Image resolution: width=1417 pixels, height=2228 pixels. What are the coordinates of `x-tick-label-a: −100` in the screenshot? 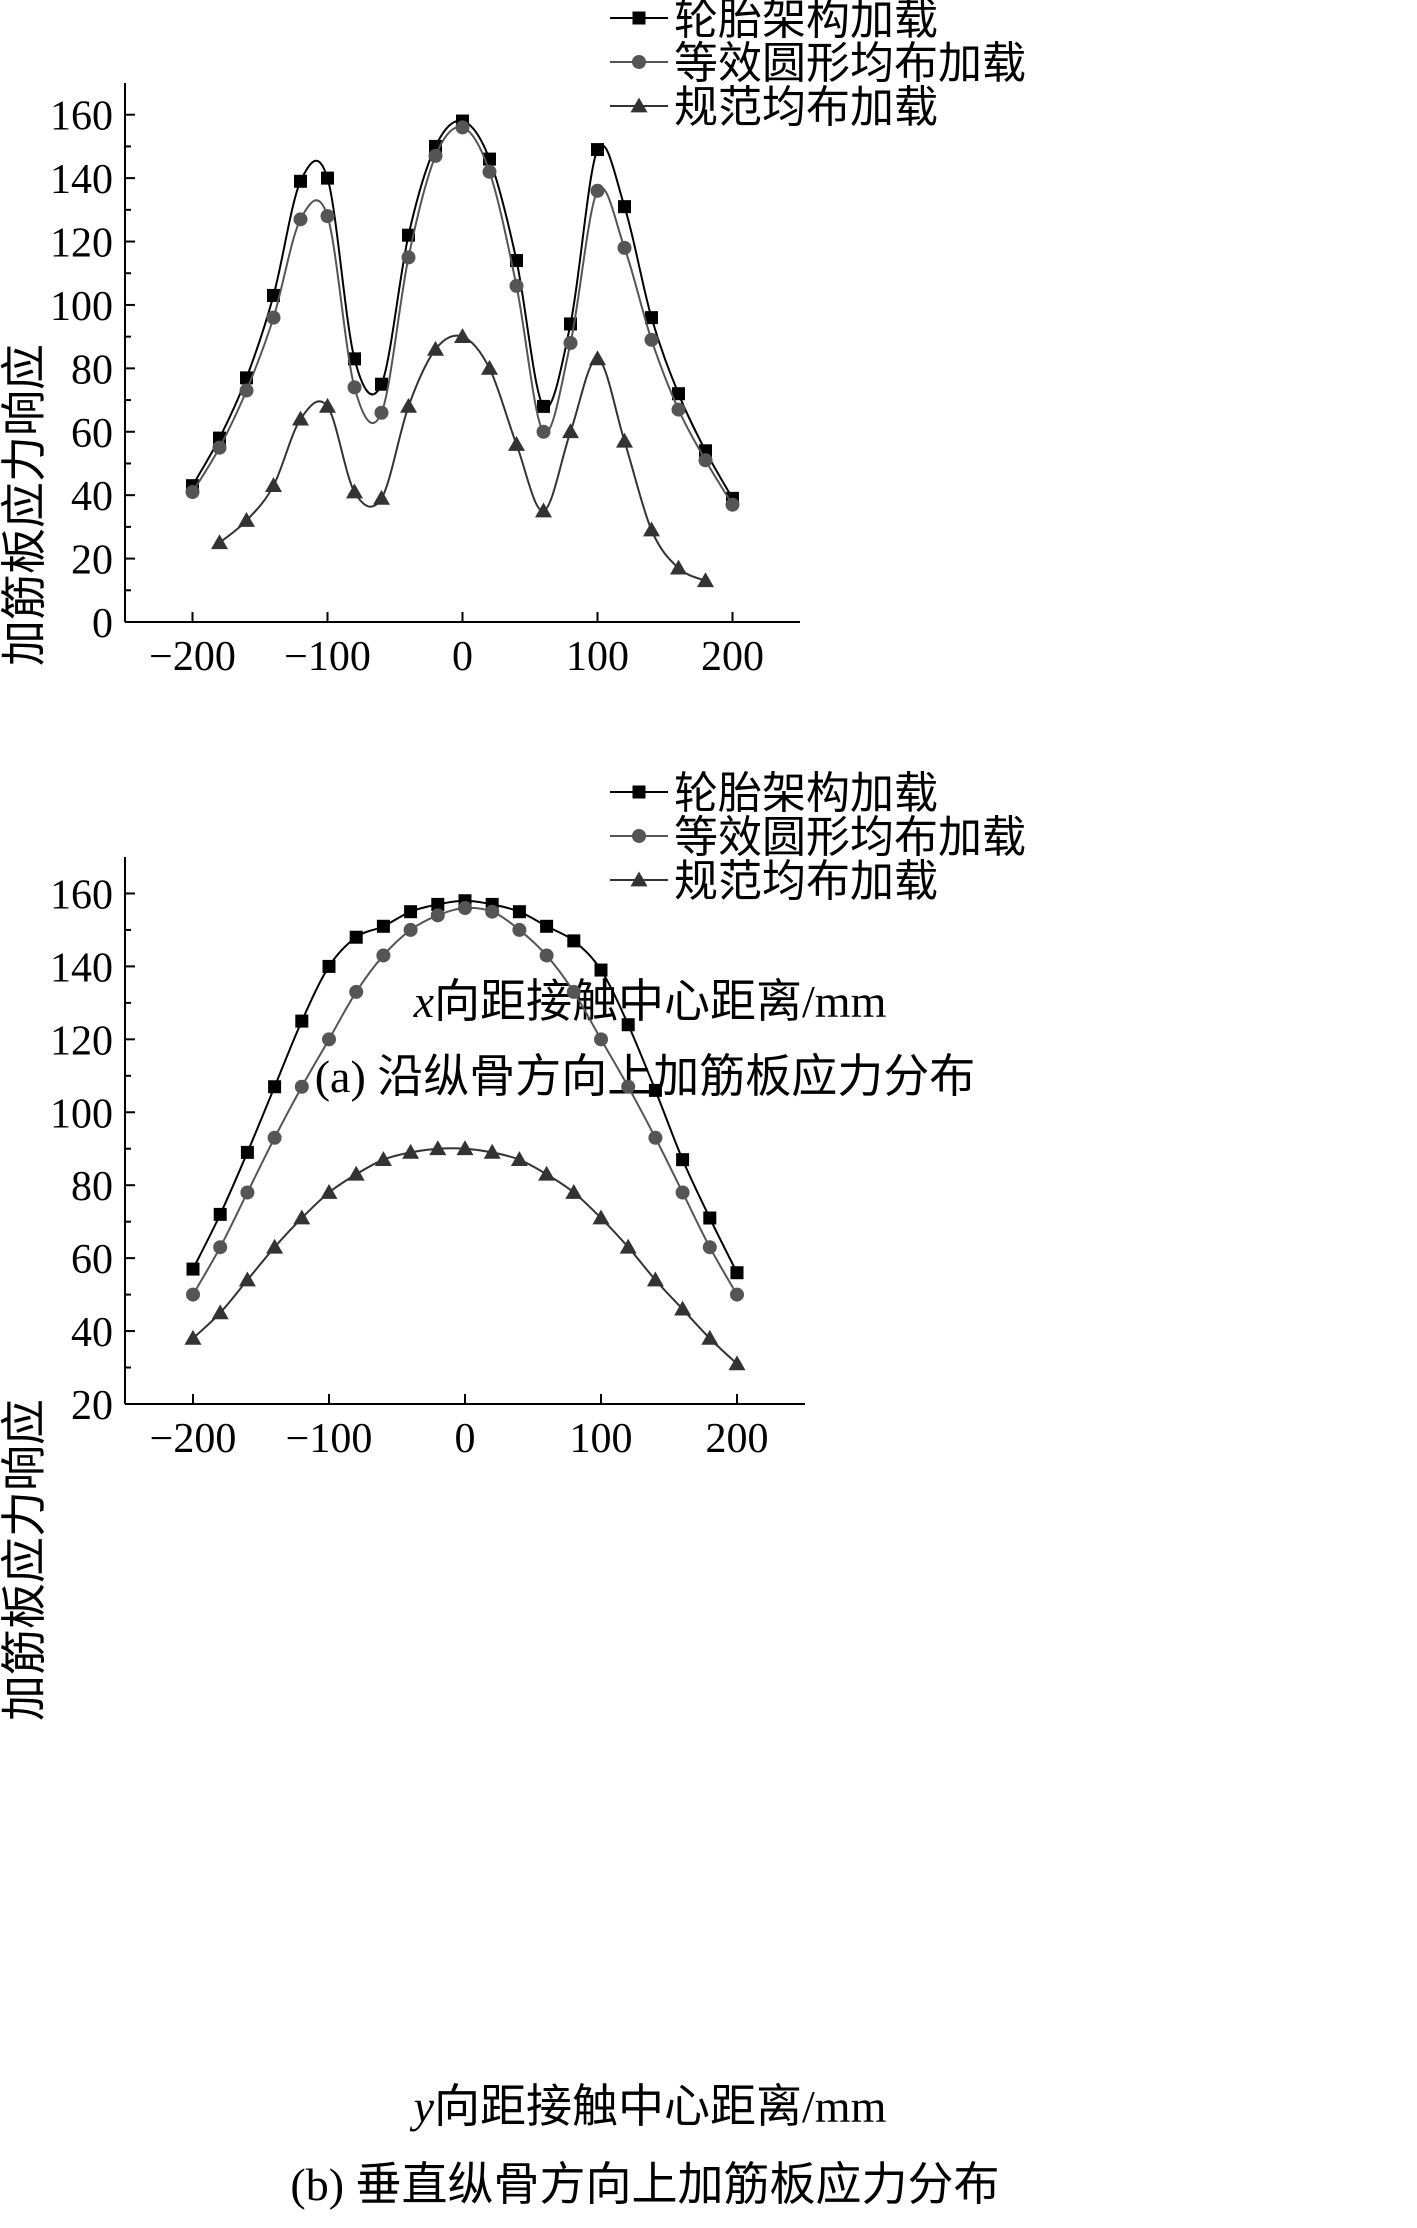 It's located at (327, 657).